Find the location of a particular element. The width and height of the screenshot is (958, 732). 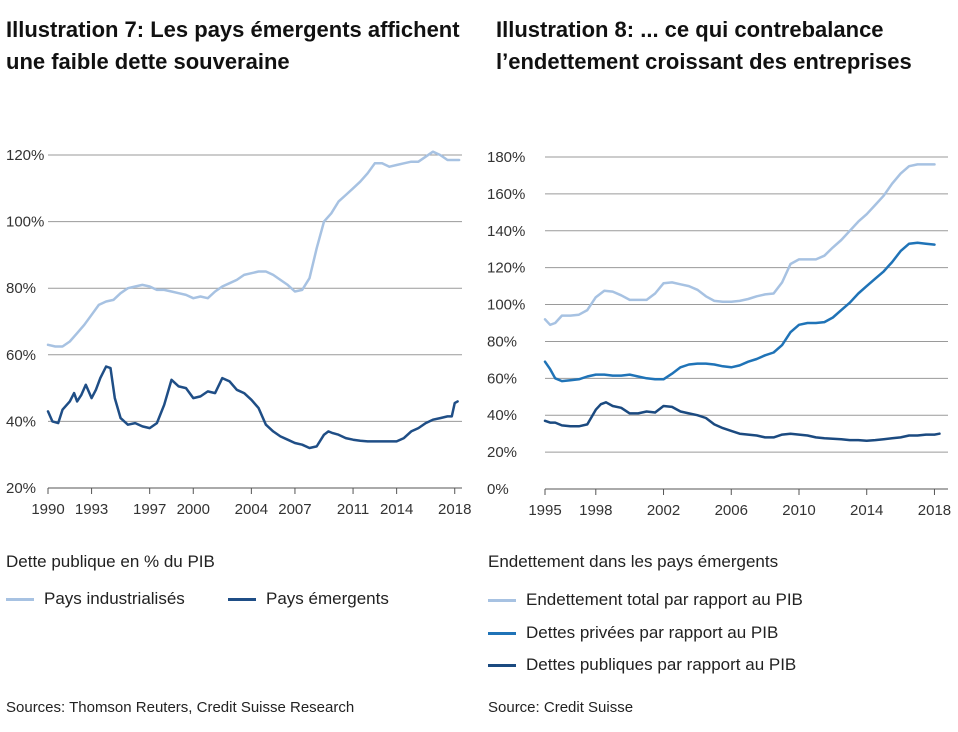

chart8-x-tick-label: 1998 is located at coordinates (595, 510).